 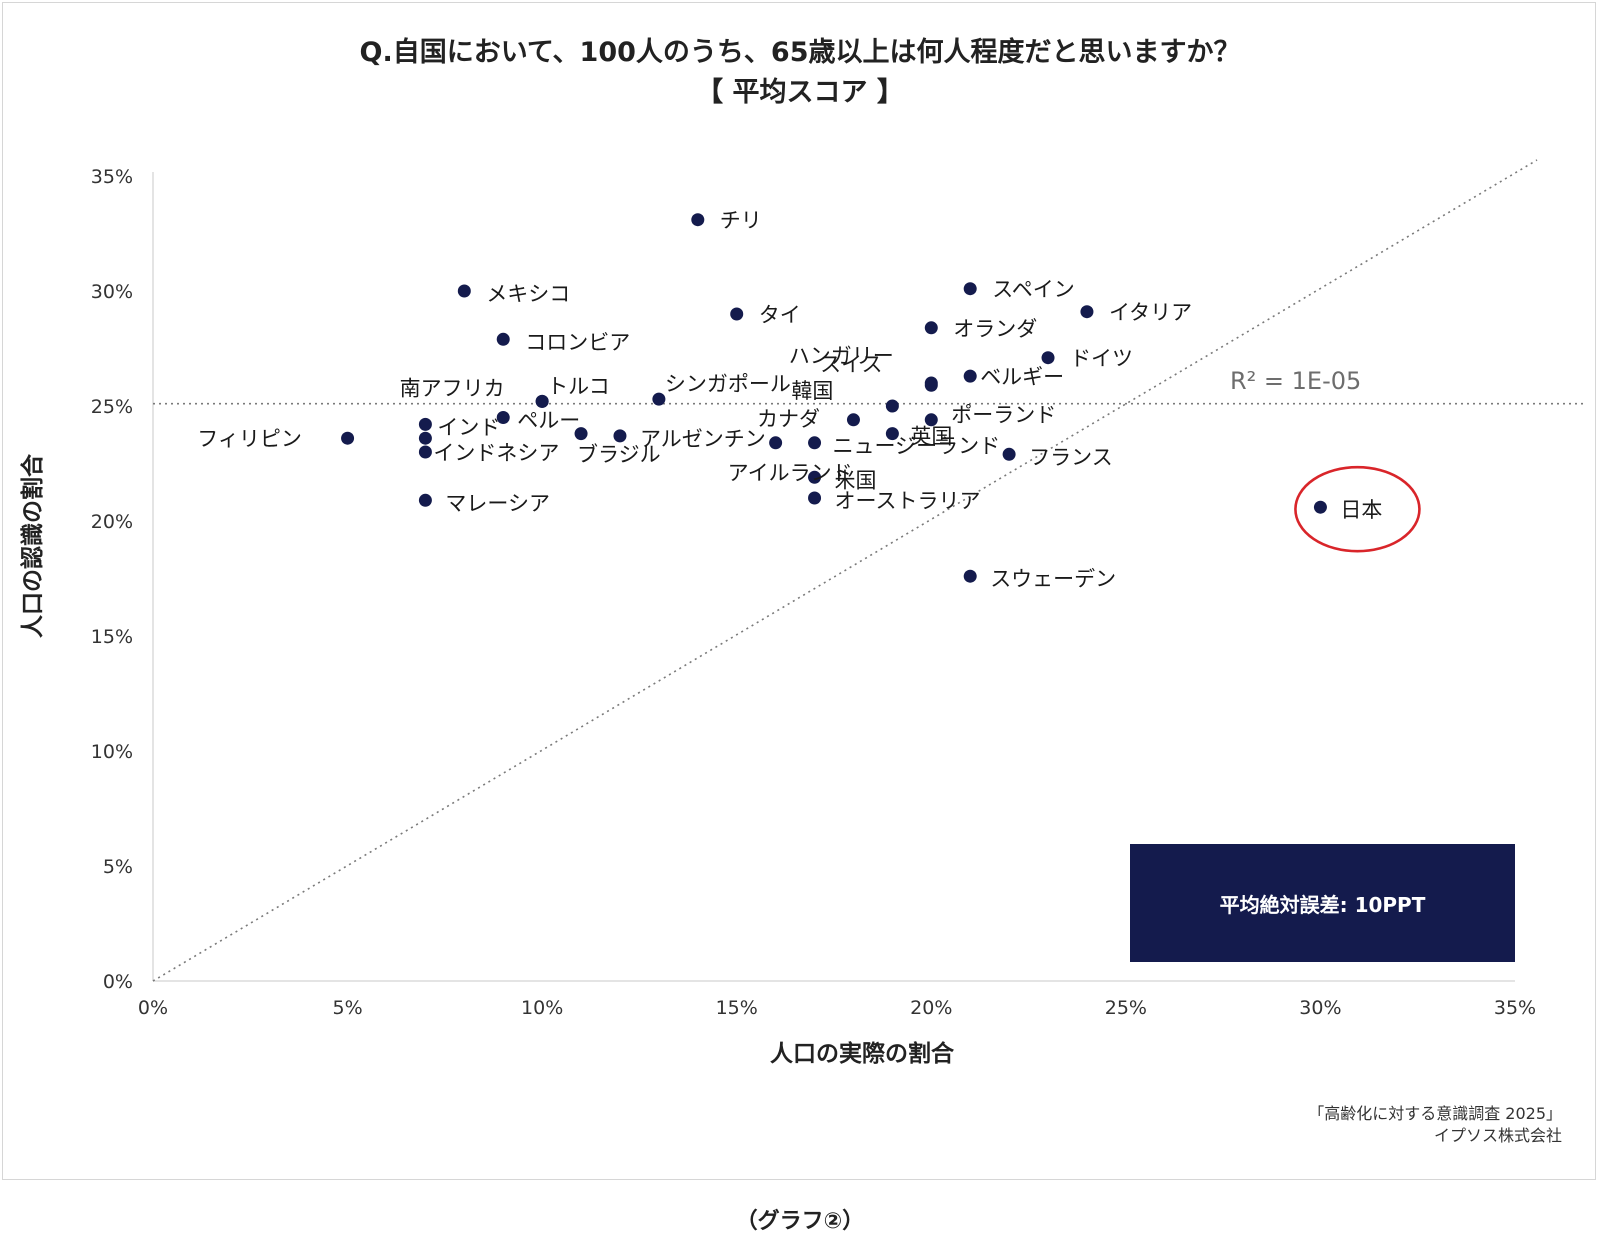 I want to click on point-label: ハンガリー, so click(x=841, y=356).